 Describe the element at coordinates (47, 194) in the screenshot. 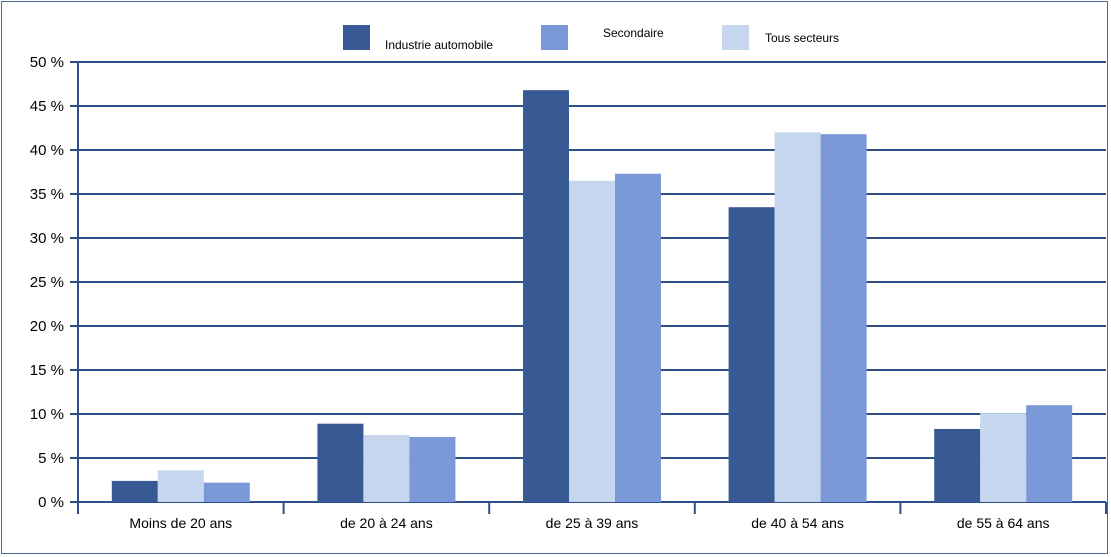

I see `y-tick-label: 35 %` at that location.